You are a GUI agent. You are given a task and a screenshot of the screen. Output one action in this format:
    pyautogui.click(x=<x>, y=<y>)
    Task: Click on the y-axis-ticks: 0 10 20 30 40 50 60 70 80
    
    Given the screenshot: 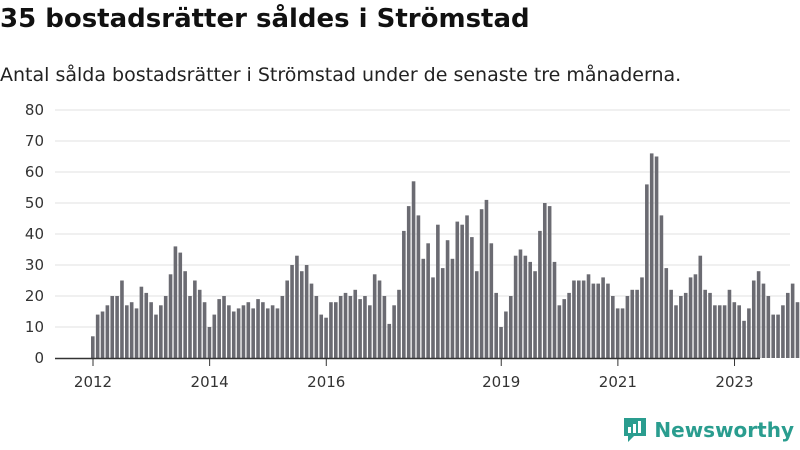 What is the action you would take?
    pyautogui.click(x=34, y=234)
    